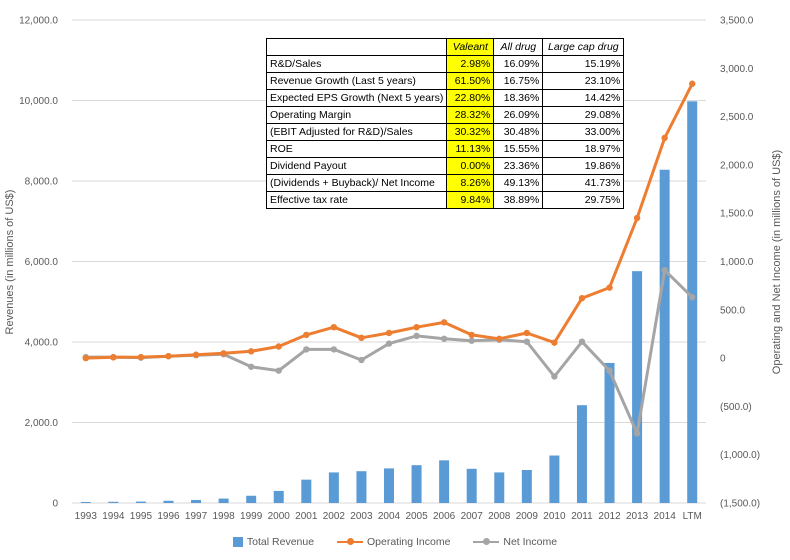  Describe the element at coordinates (737, 165) in the screenshot. I see `y2-tick-label: 2,000.0` at that location.